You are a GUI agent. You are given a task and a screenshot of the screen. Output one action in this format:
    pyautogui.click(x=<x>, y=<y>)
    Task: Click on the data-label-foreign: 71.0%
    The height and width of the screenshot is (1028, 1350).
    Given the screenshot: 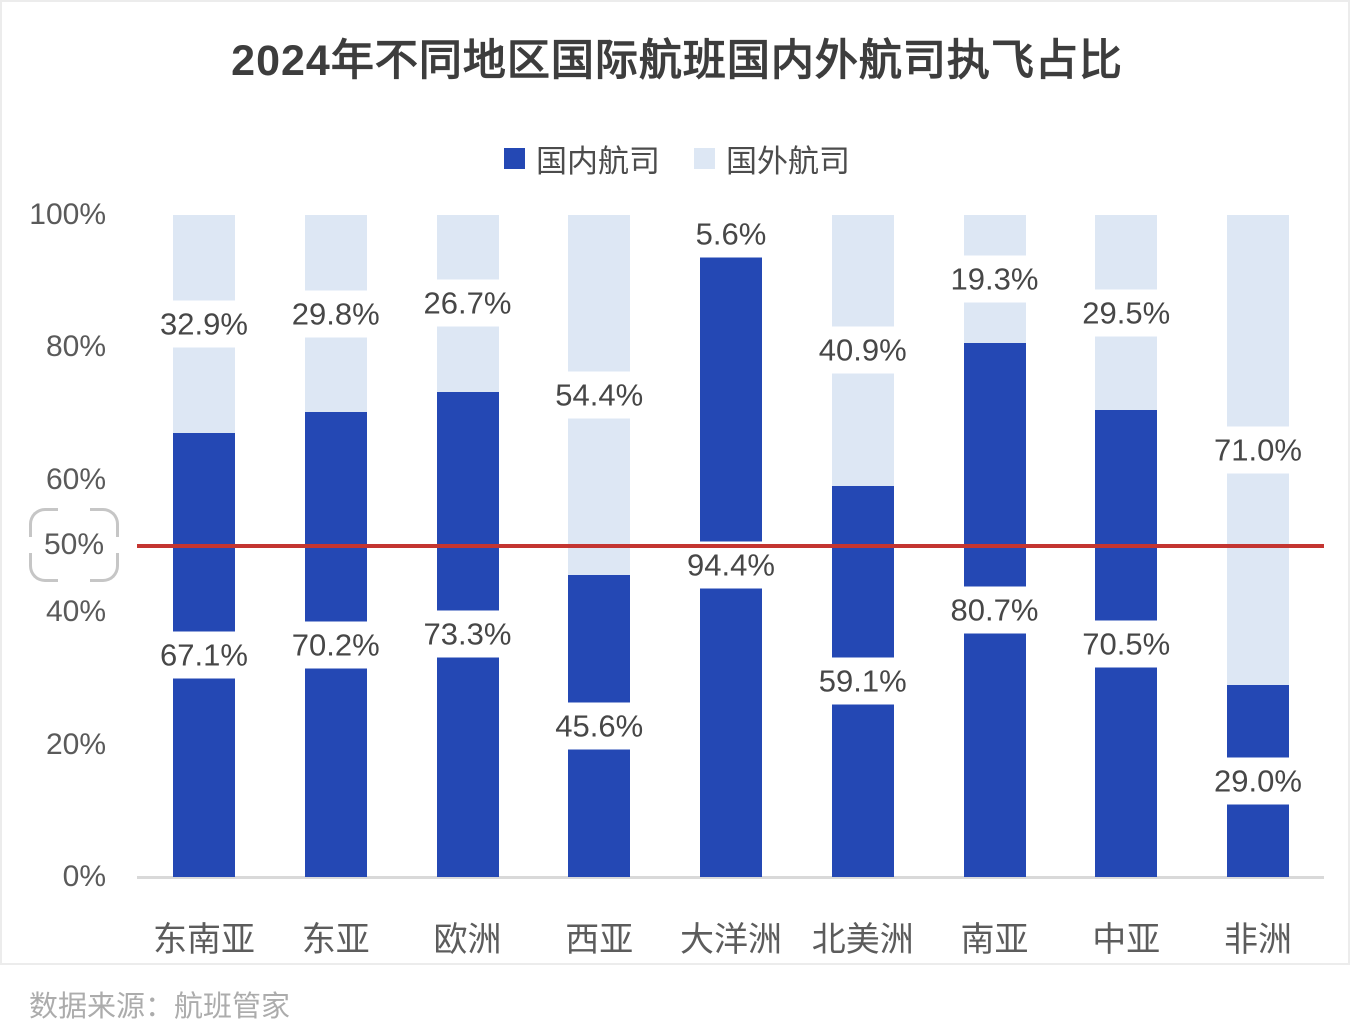 What is the action you would take?
    pyautogui.click(x=1258, y=450)
    